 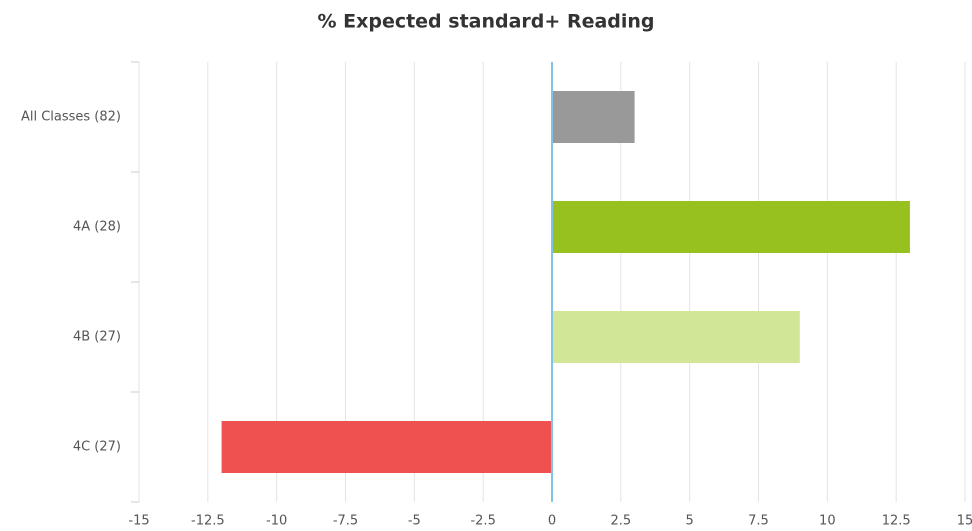 I want to click on x-tick-label: -7.5, so click(x=345, y=521).